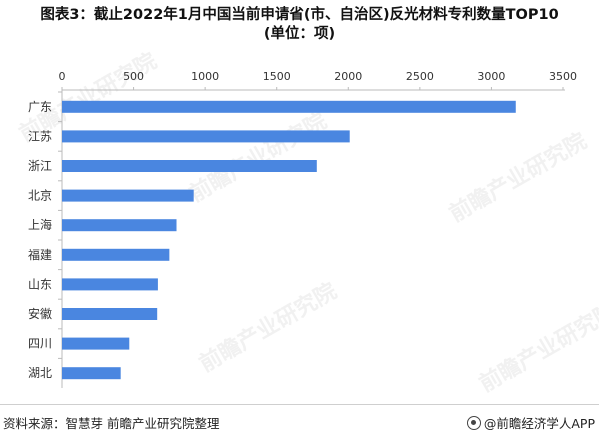 Image resolution: width=599 pixels, height=442 pixels. I want to click on category-label: 江苏, so click(40, 136).